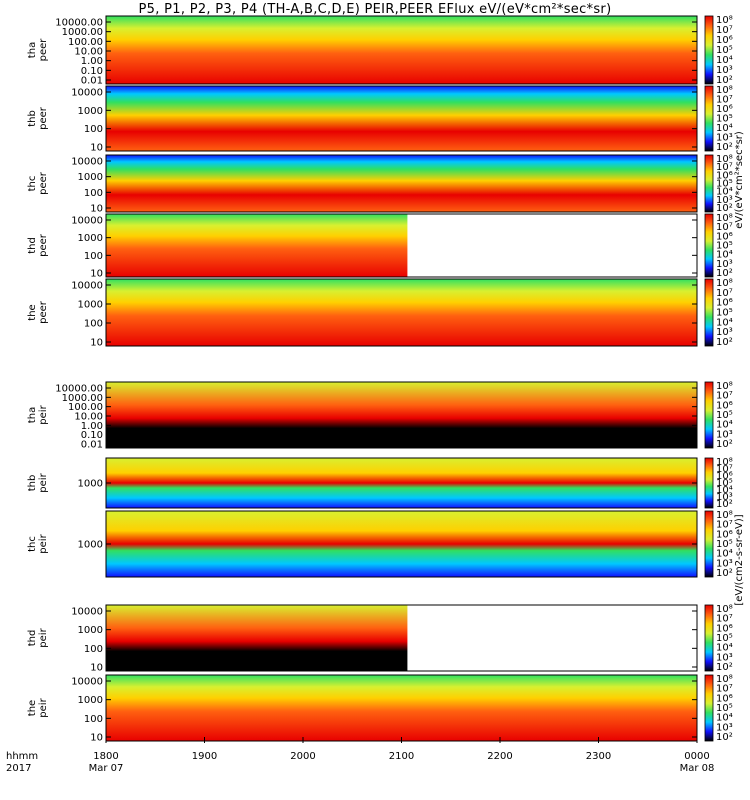 The height and width of the screenshot is (800, 750). What do you see at coordinates (38, 543) in the screenshot?
I see `panel-ylabel: thcpeir` at bounding box center [38, 543].